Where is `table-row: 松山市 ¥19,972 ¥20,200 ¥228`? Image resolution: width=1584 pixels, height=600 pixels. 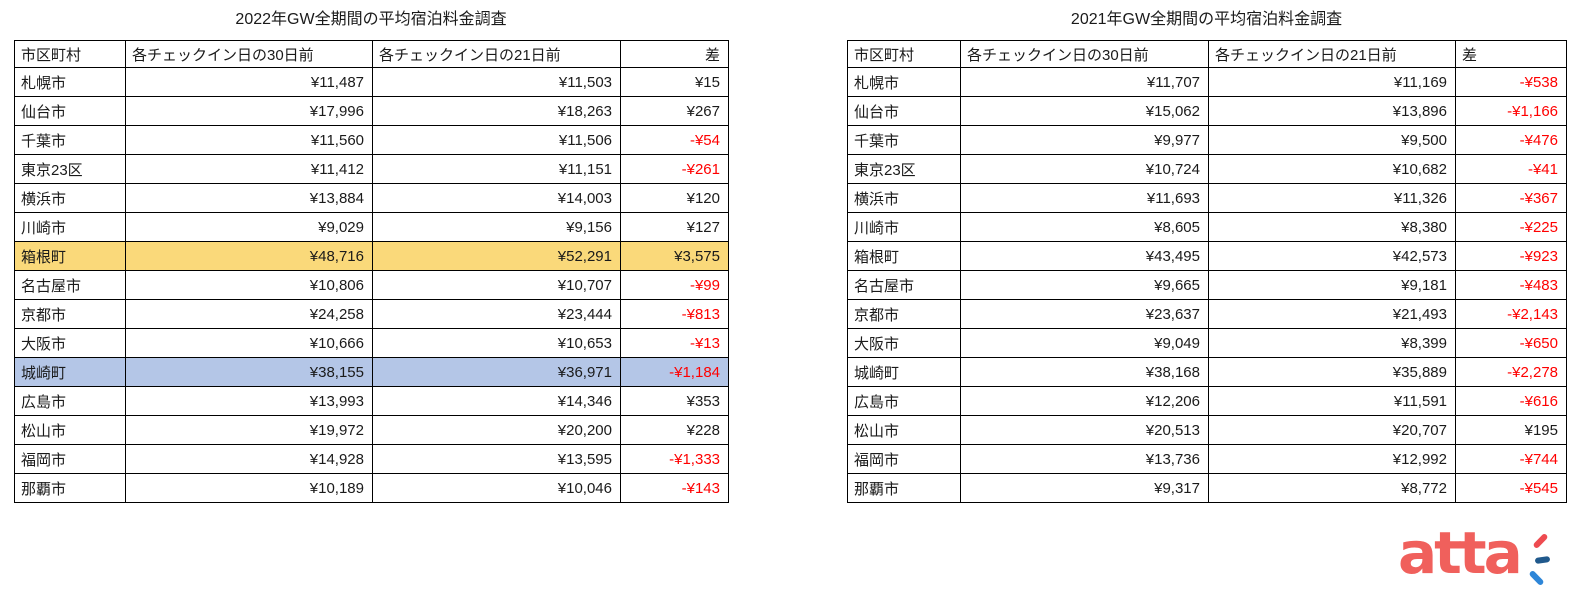
table-row: 松山市 ¥19,972 ¥20,200 ¥228 is located at coordinates (371, 430).